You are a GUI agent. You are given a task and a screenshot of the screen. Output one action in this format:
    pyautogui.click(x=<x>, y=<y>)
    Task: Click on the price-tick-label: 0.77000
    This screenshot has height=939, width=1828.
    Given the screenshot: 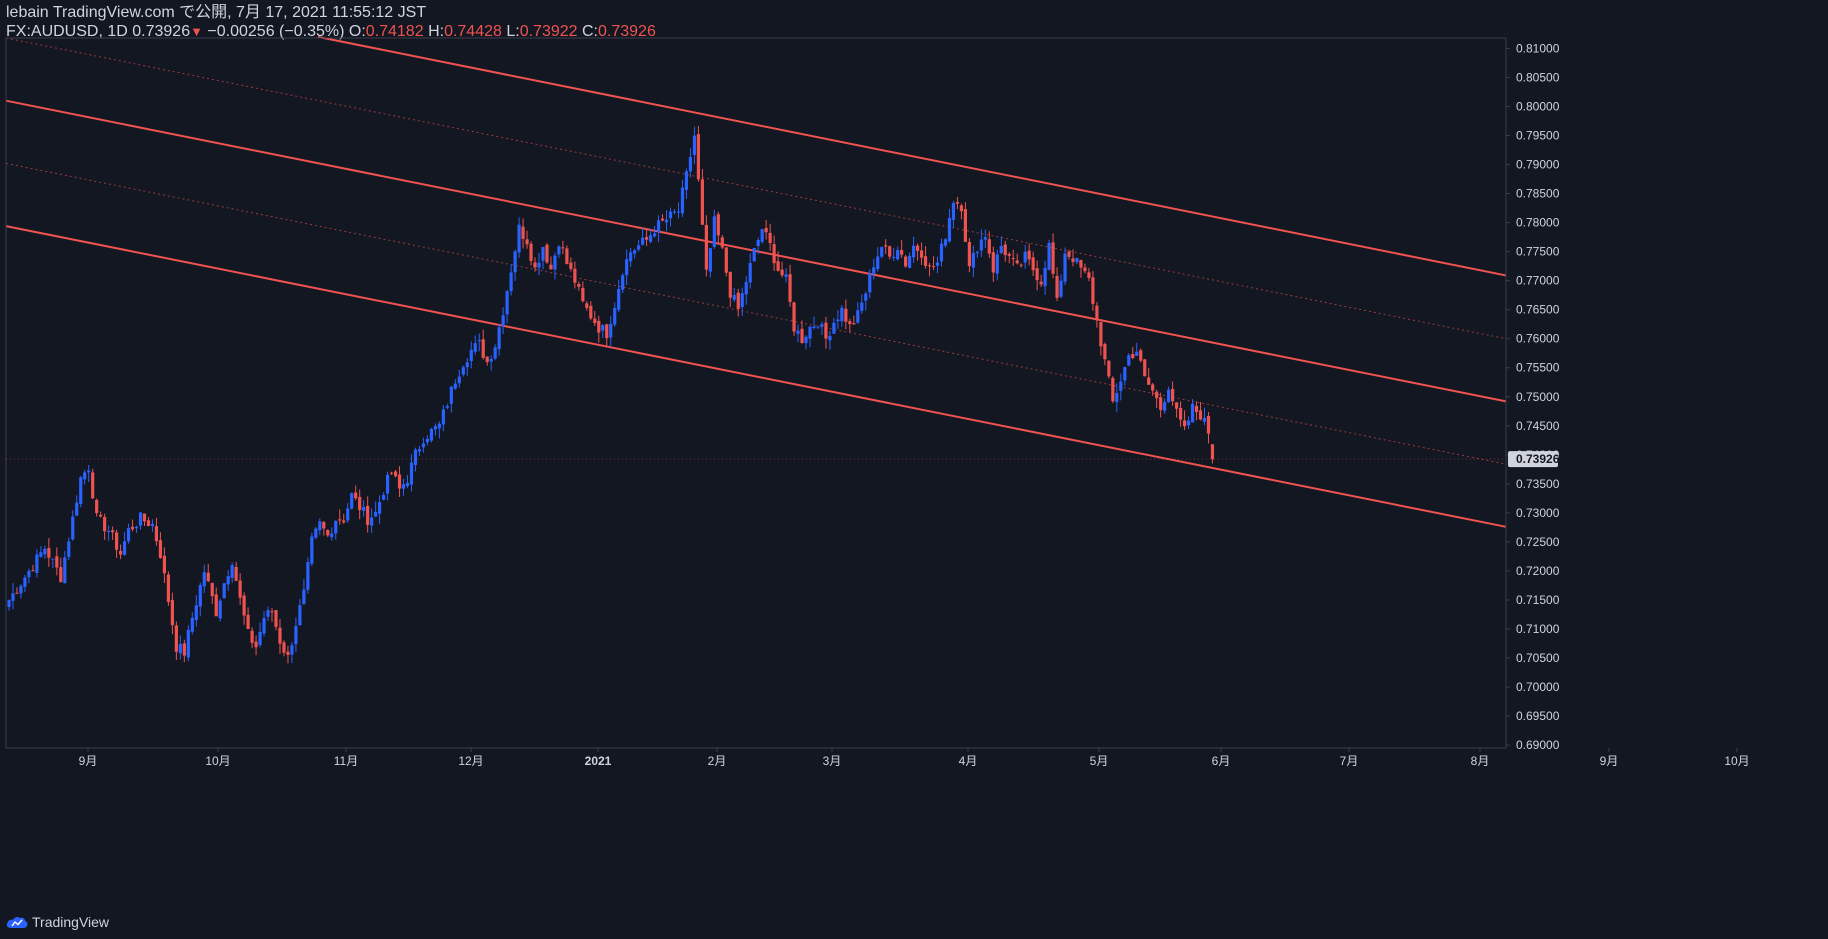 What is the action you would take?
    pyautogui.click(x=1538, y=281)
    